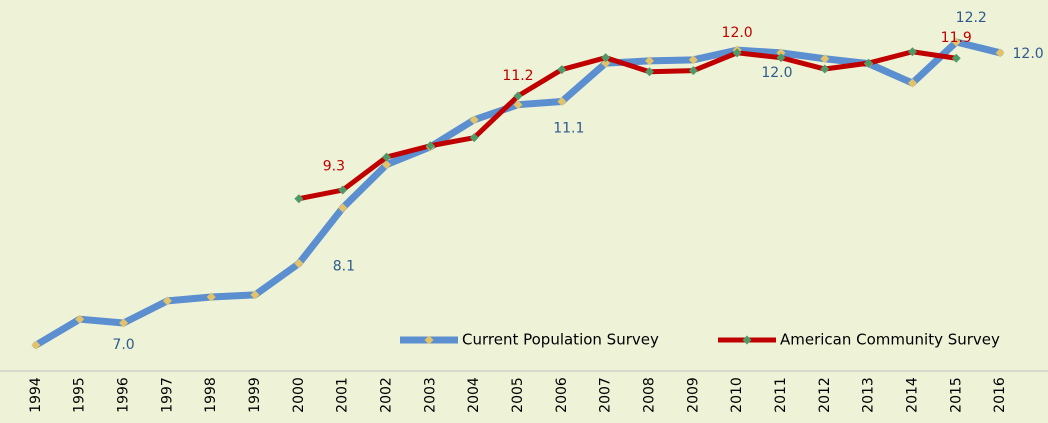 The image size is (1048, 423). I want to click on data-label: 11.9, so click(956, 38).